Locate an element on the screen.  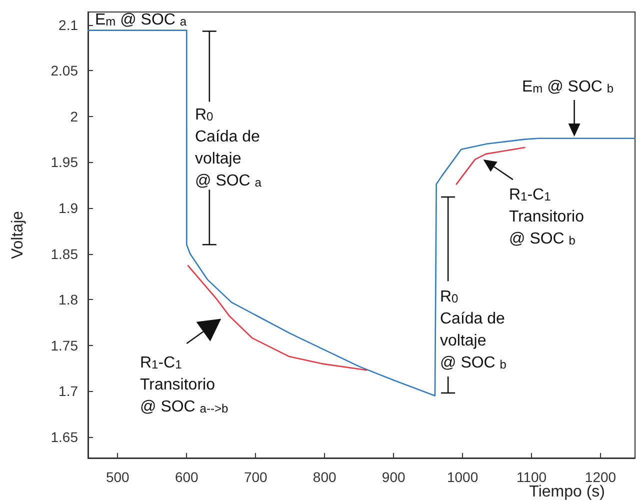
x-tick-label: 500 is located at coordinates (118, 477).